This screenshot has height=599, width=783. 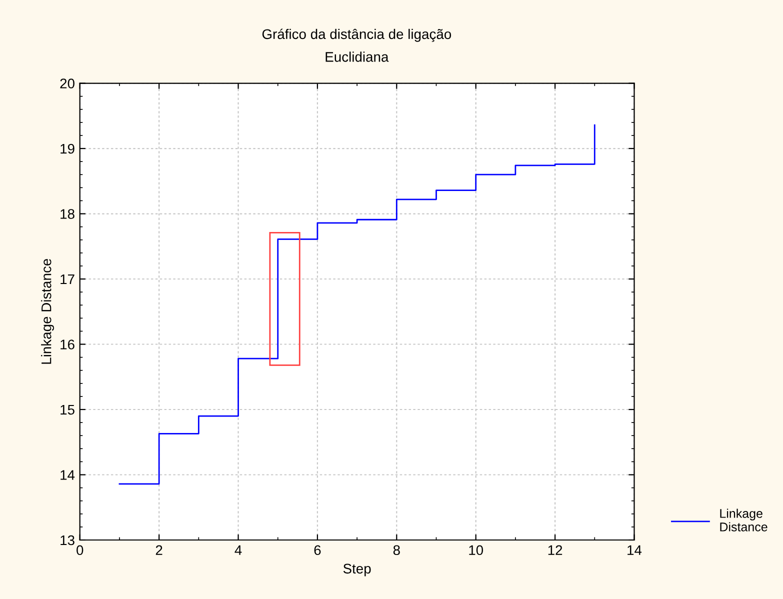 I want to click on chart-subtitle: Euclidiana, so click(x=357, y=57).